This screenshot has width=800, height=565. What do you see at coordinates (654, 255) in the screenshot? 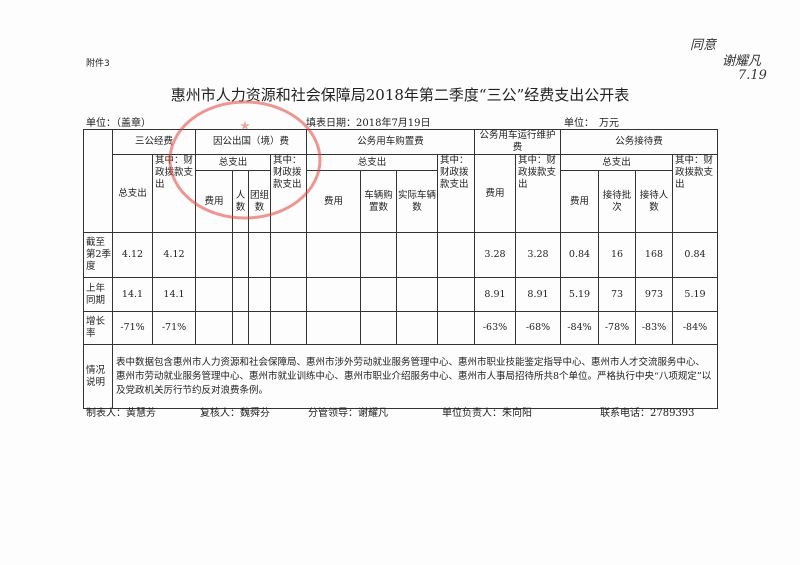
I see `table-cell: 168` at bounding box center [654, 255].